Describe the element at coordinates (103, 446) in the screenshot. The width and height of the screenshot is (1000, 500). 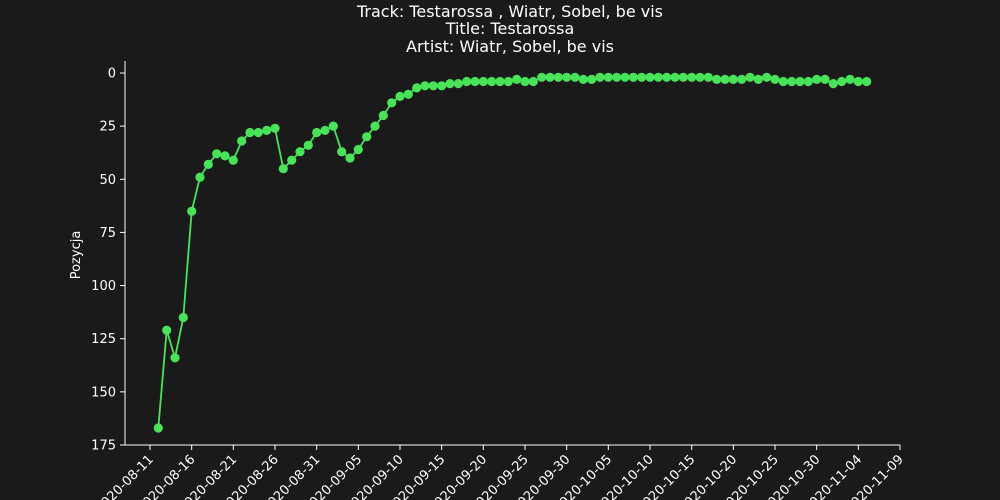
I see `y-tick-label: 175` at that location.